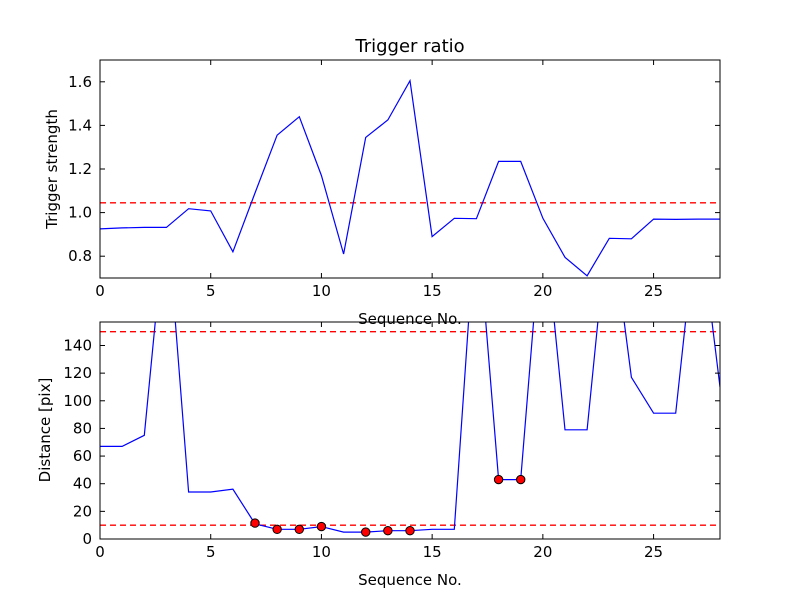 This screenshot has width=800, height=600. What do you see at coordinates (82, 484) in the screenshot?
I see `y-tick-label: 40` at bounding box center [82, 484].